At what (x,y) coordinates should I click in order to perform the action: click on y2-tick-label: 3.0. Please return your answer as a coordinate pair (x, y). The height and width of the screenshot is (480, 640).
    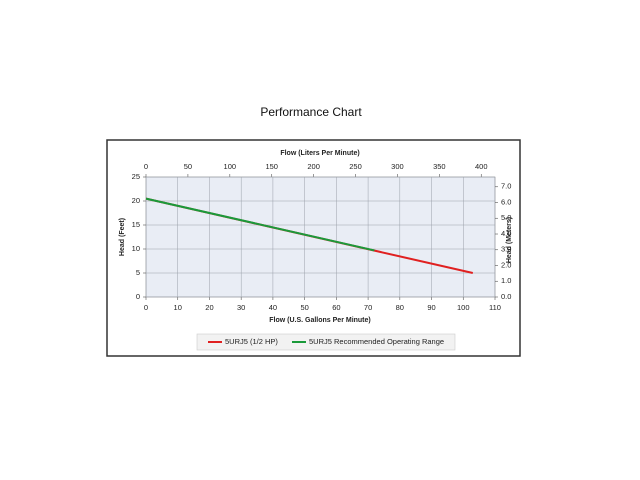
    Looking at the image, I should click on (506, 249).